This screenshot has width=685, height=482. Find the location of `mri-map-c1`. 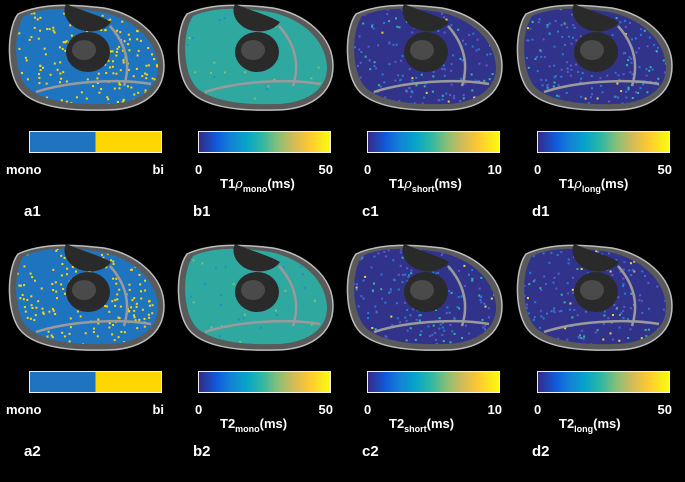

mri-map-c1 is located at coordinates (424, 58).